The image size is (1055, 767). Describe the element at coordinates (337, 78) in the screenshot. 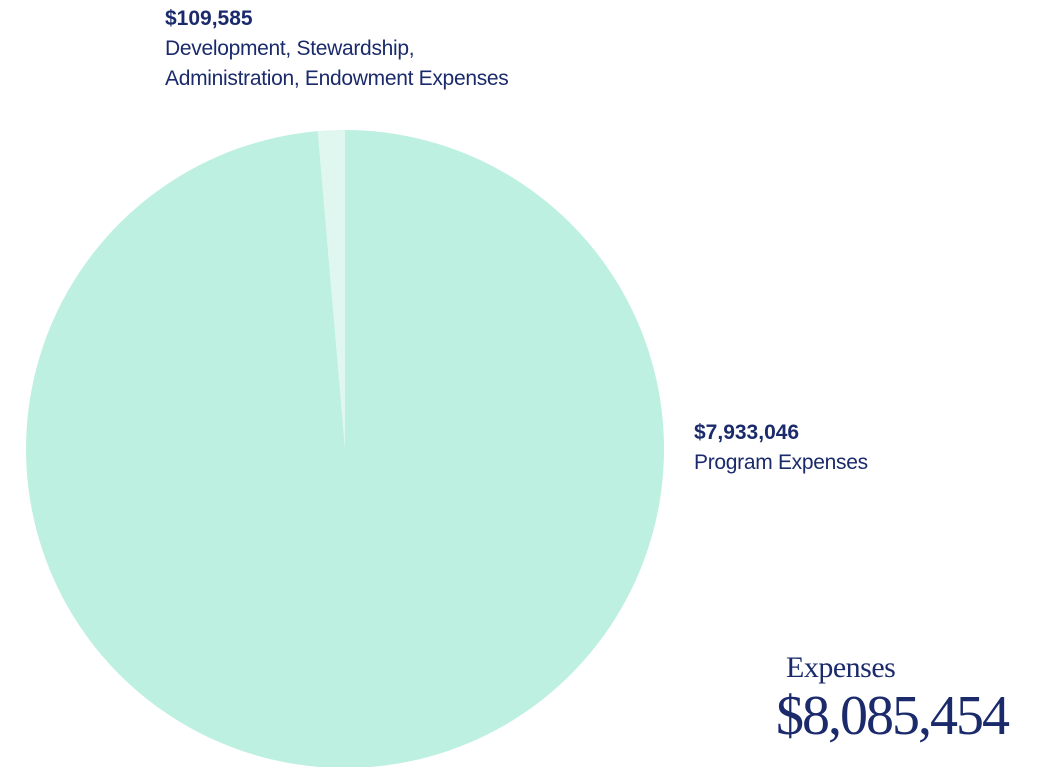

I see `slice-name-development-line-2: Administration, Endowment Expenses` at that location.